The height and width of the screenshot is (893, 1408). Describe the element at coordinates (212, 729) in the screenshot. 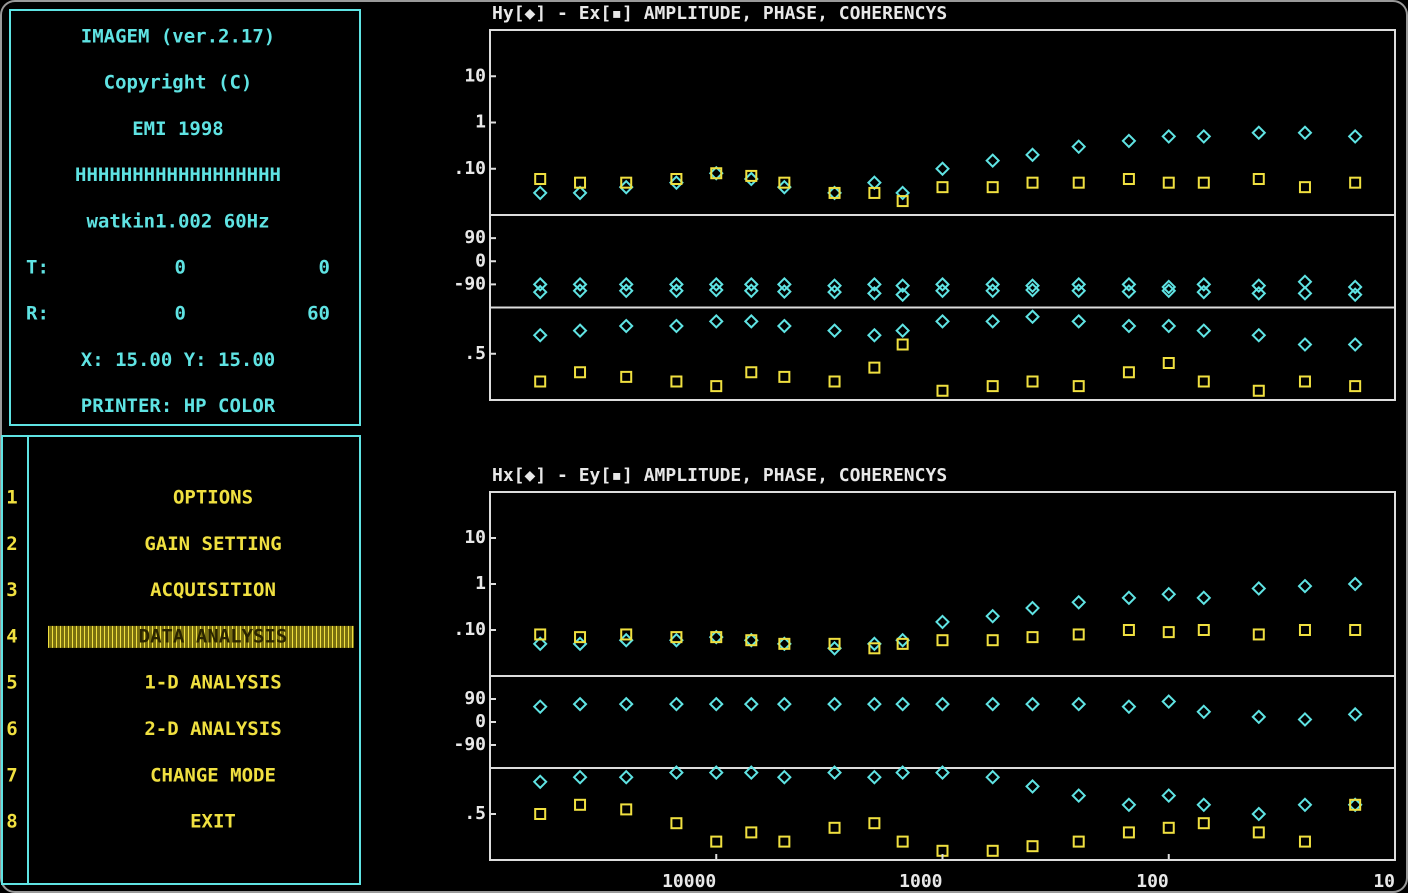

I see `menu-item: 2-D ANALYSIS` at that location.